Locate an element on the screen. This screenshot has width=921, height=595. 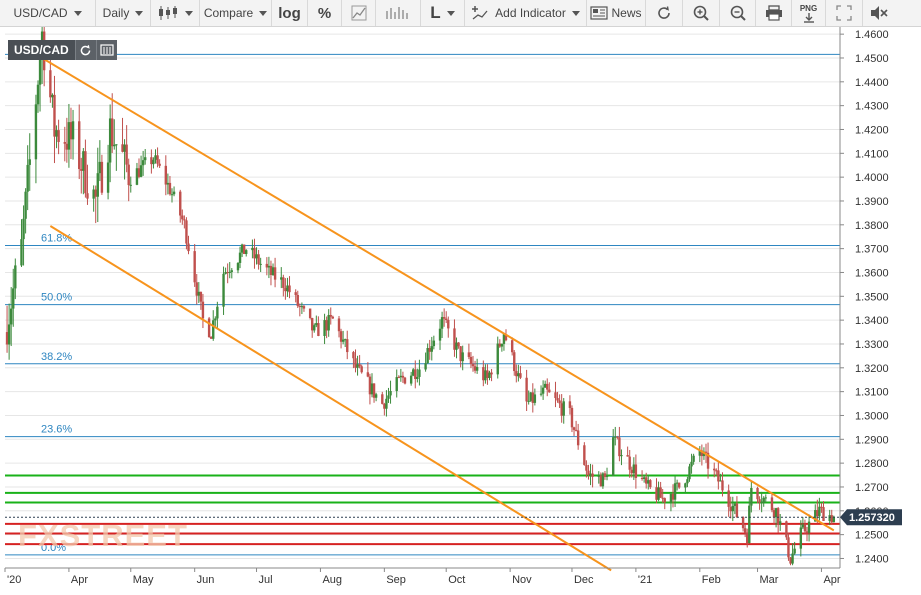
chart-legend: USD/CAD is located at coordinates (62, 50).